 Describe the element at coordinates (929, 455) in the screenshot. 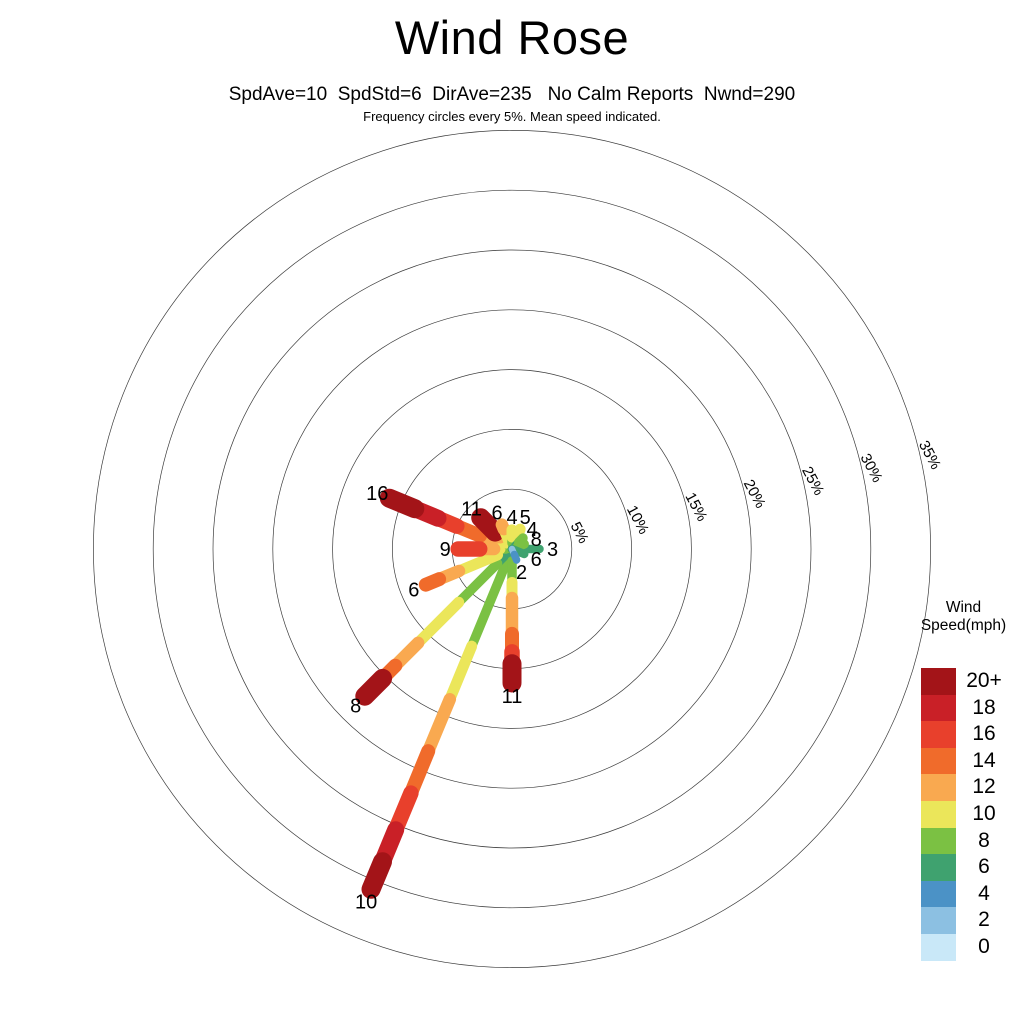

I see `ring-percentage-label: 35%` at that location.